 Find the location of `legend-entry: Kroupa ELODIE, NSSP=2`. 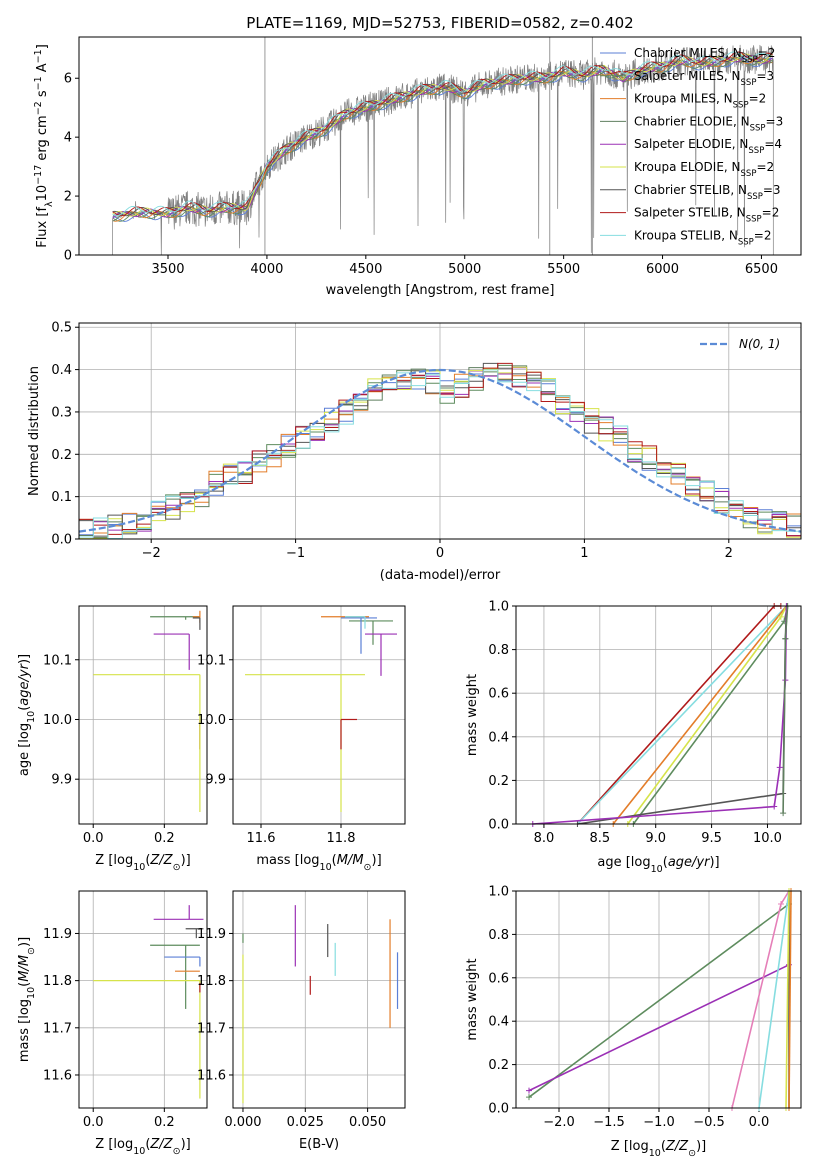

legend-entry: Kroupa ELODIE, NSSP=2 is located at coordinates (704, 169).